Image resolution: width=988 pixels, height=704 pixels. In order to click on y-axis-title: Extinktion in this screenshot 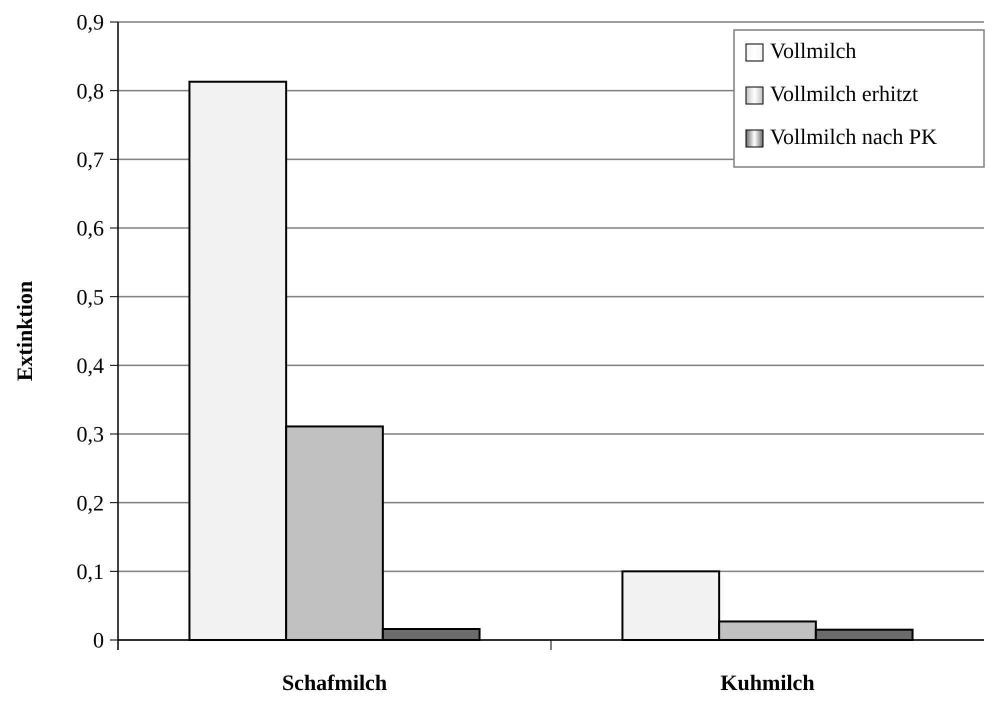, I will do `click(24, 331)`.